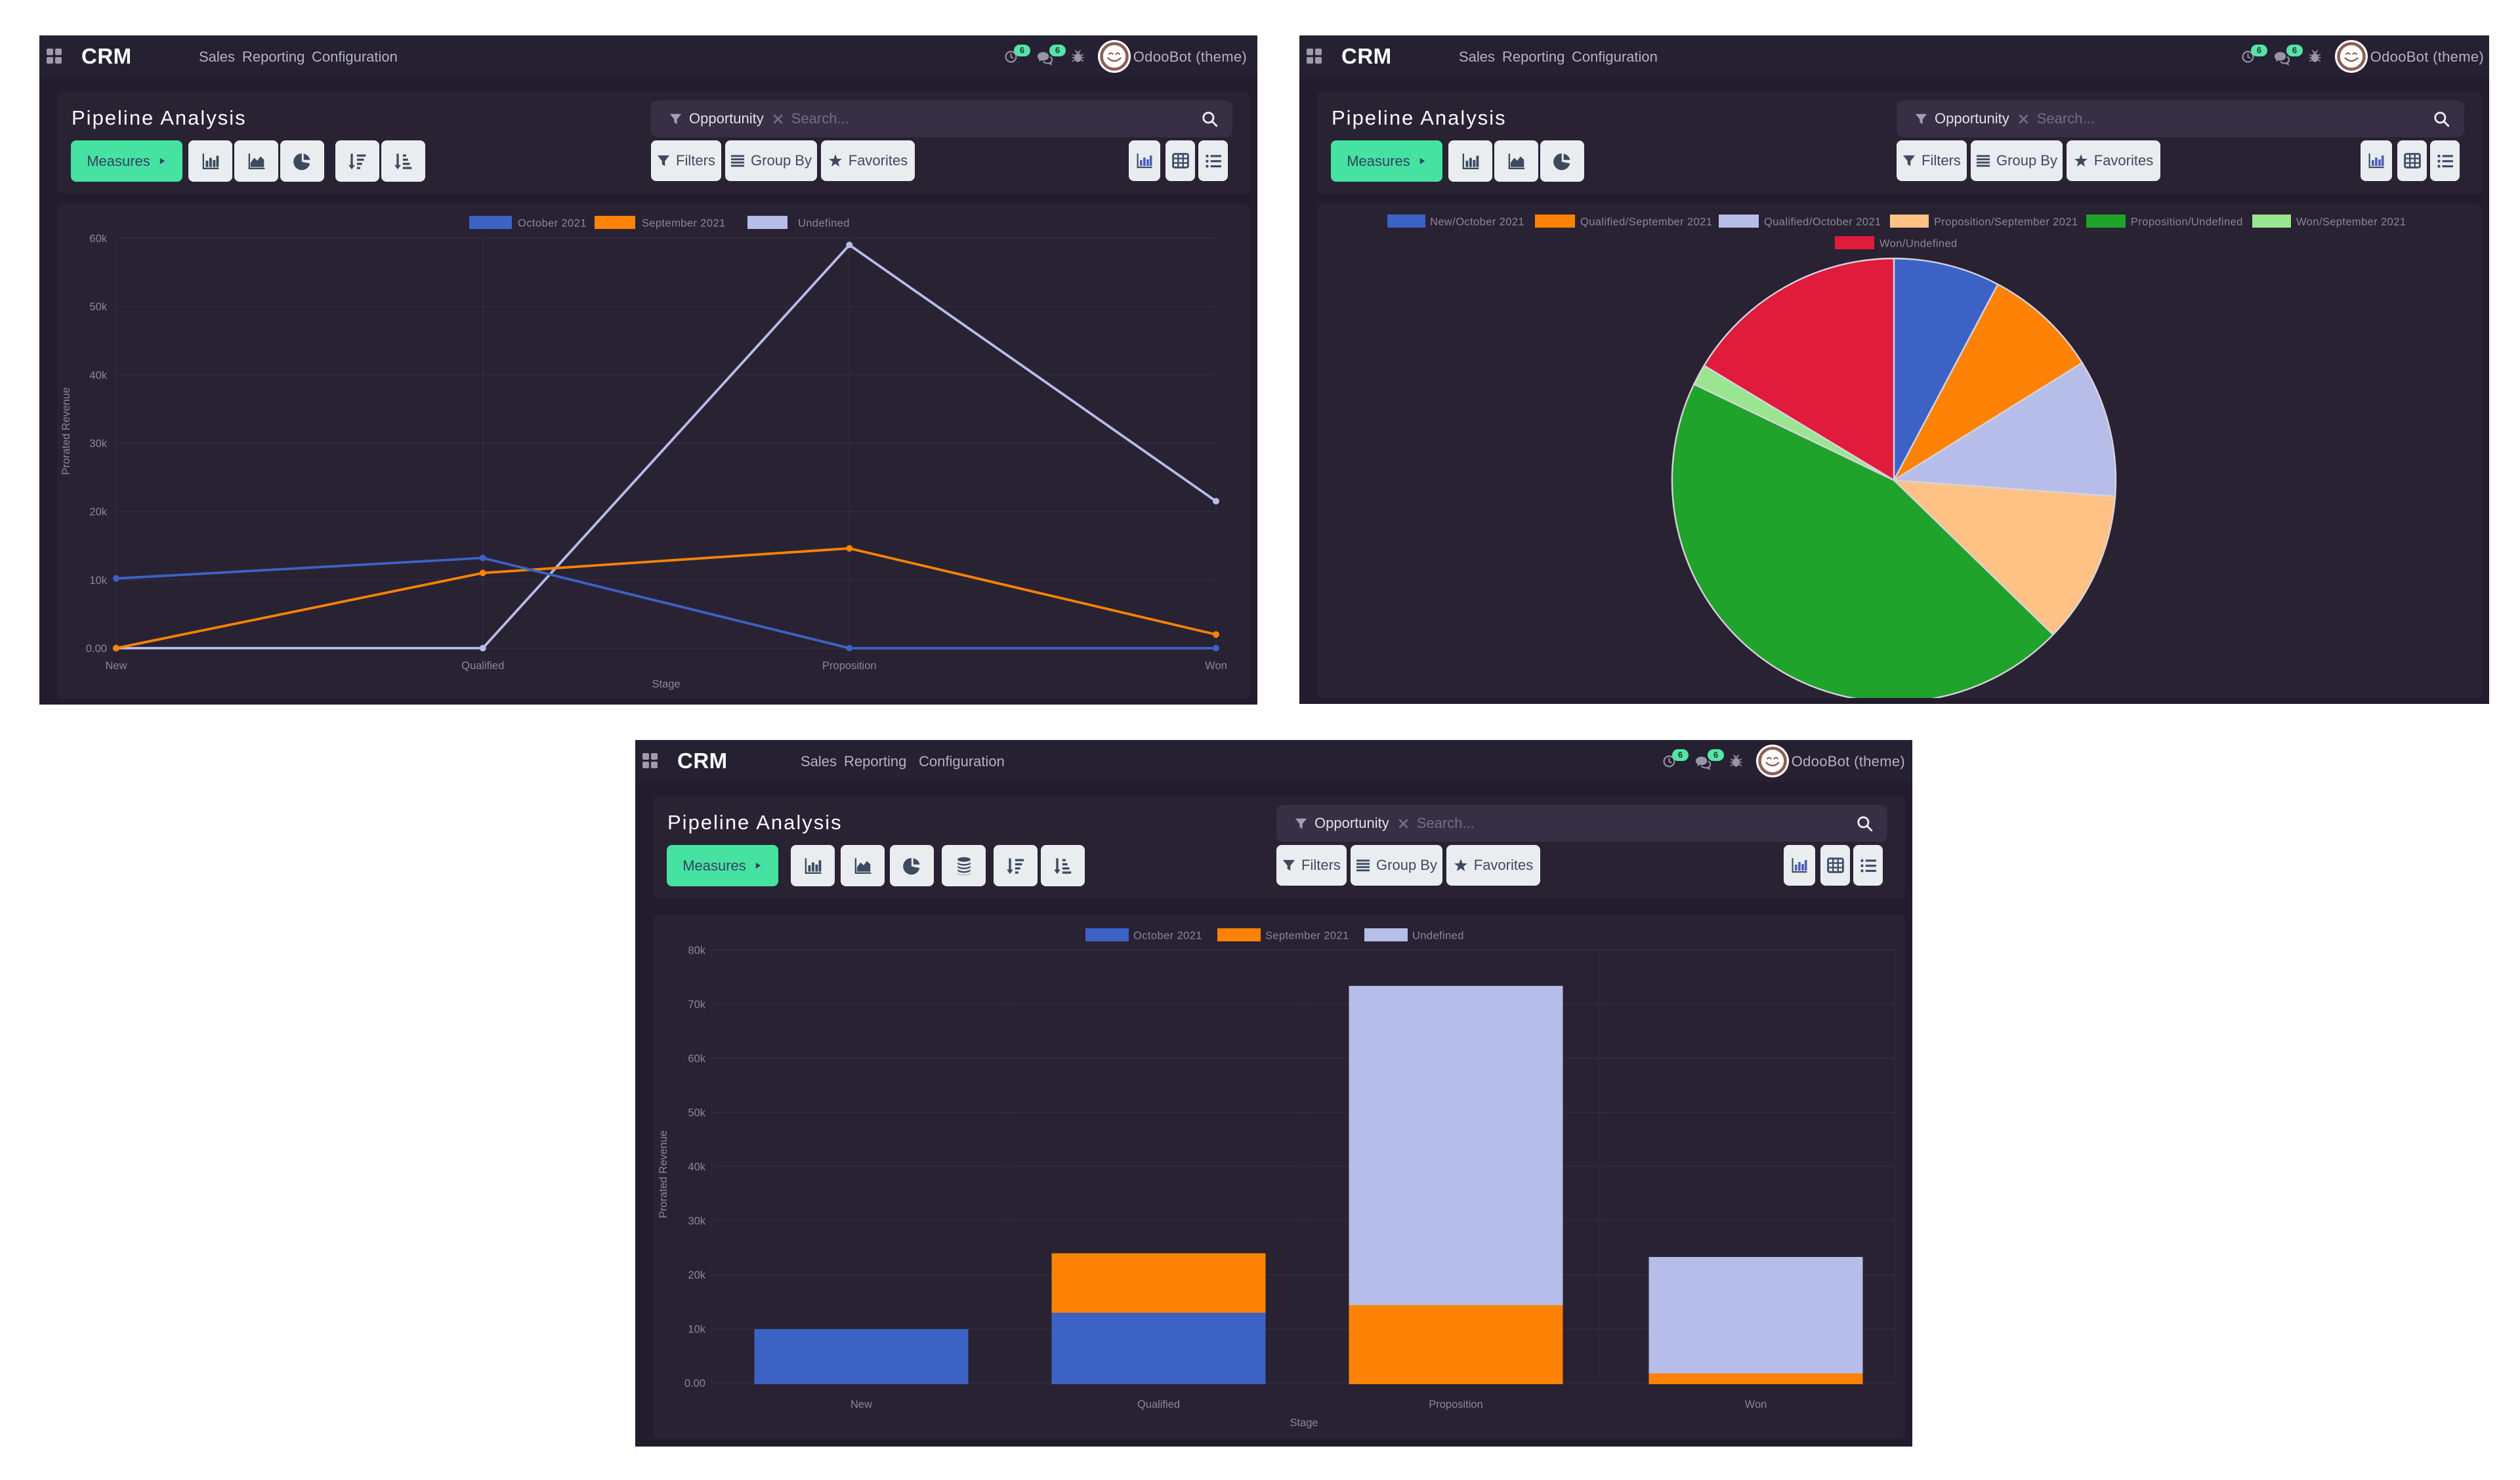 Image resolution: width=2520 pixels, height=1480 pixels. Describe the element at coordinates (696, 950) in the screenshot. I see `svg-text: 80k` at that location.